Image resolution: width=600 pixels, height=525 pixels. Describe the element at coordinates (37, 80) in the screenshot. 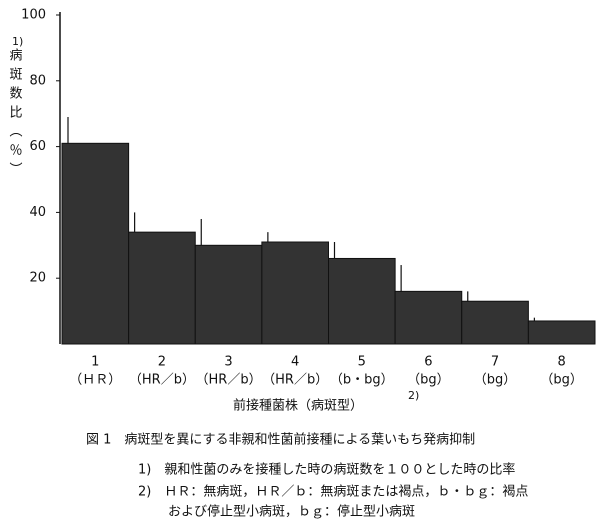

I see `y-tick-label: 80` at that location.